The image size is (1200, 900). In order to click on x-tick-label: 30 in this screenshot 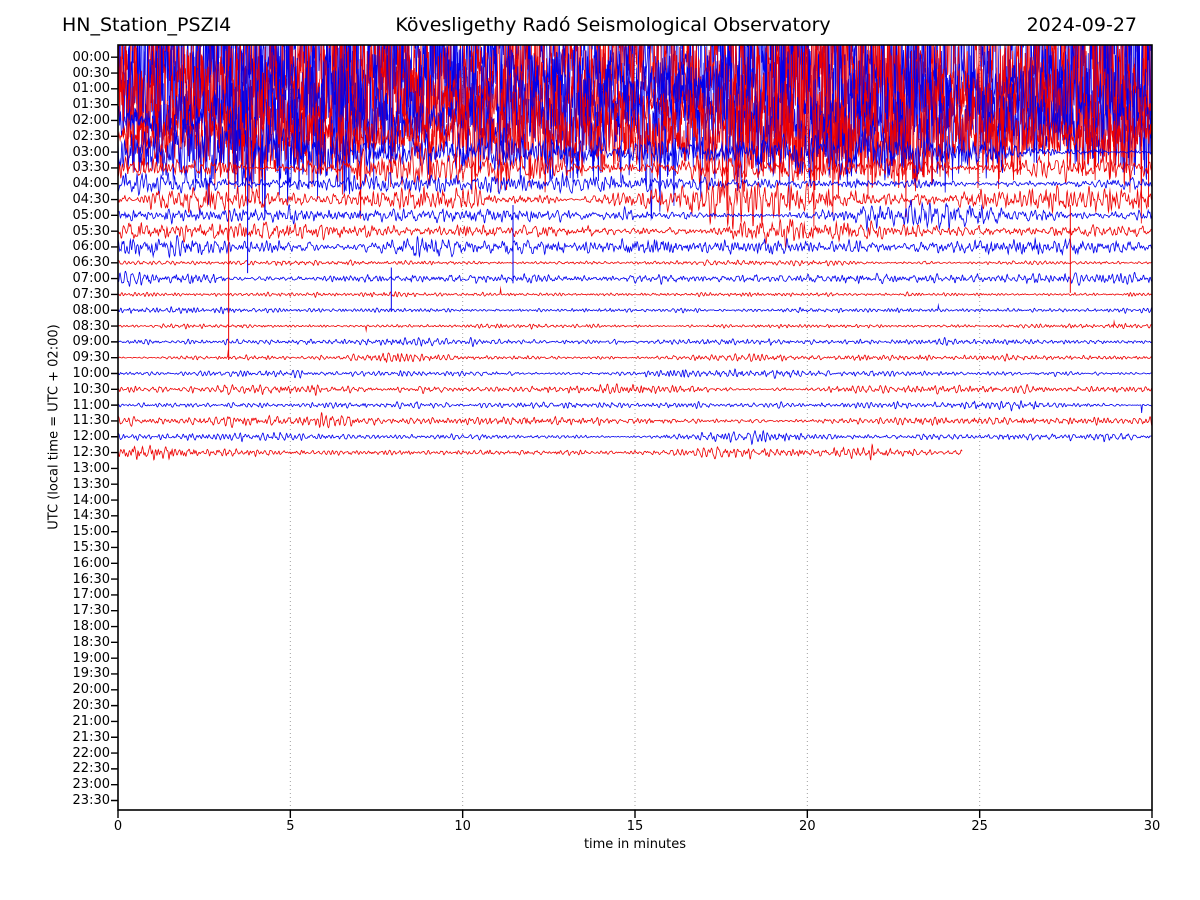, I will do `click(1152, 826)`.